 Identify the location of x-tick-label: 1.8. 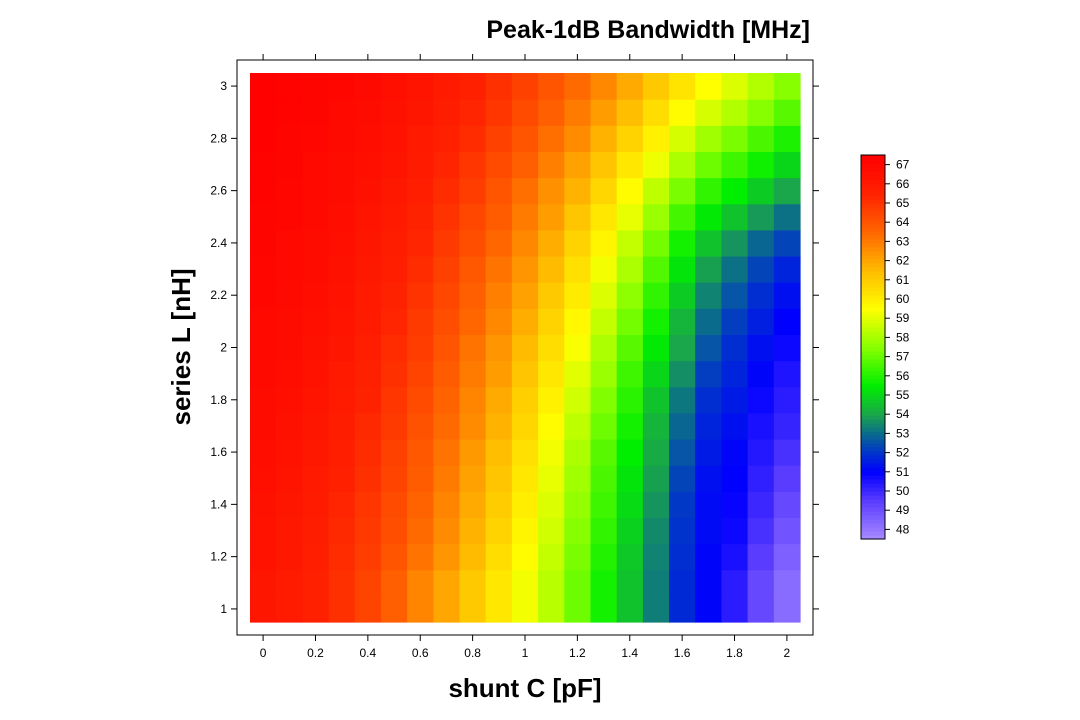
(734, 653).